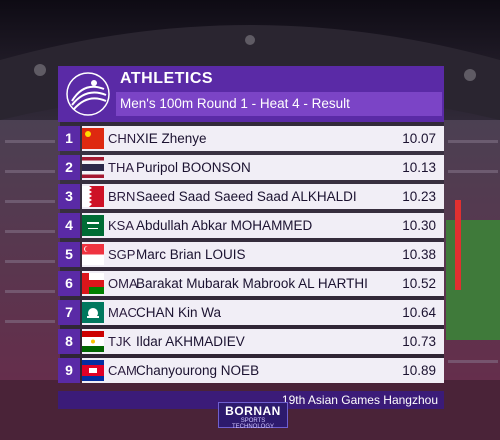 The height and width of the screenshot is (440, 500). I want to click on result-row: 1 CHN XIE Zhenye 10.07, so click(251, 138).